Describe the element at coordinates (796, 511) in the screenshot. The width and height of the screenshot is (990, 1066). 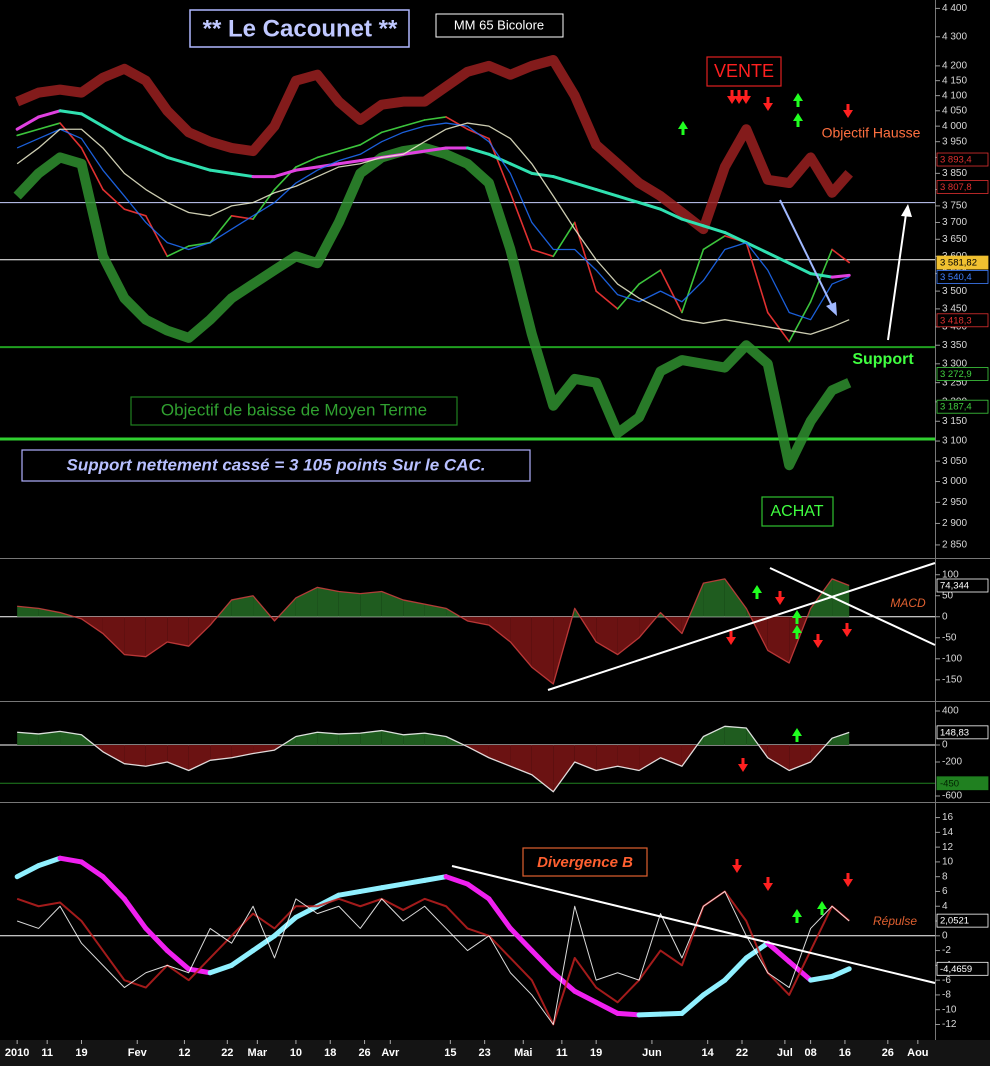
I see `annotation: ACHAT` at that location.